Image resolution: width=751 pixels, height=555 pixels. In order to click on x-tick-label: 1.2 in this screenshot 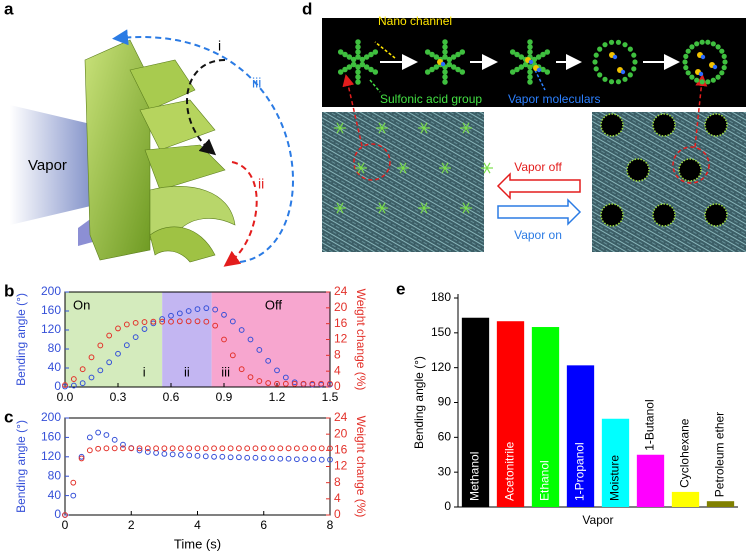, I will do `click(277, 397)`.